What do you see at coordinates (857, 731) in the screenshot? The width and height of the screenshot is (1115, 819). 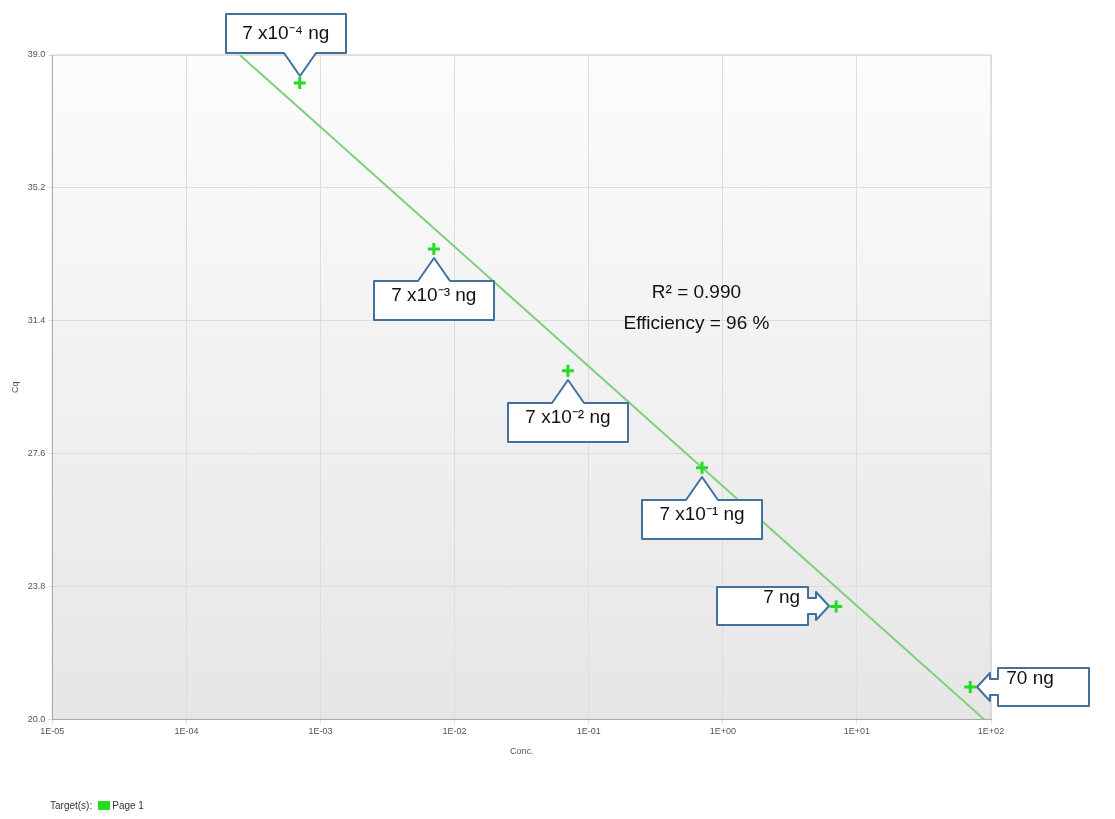 I see `x-tick-label: 1E+01` at bounding box center [857, 731].